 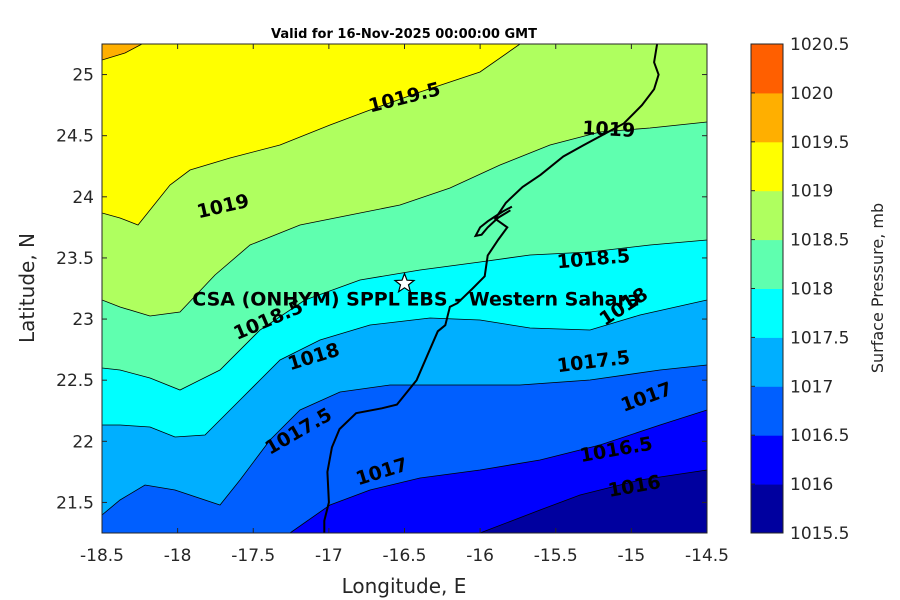 I want to click on y-tick-label: 22.5, so click(x=75, y=381).